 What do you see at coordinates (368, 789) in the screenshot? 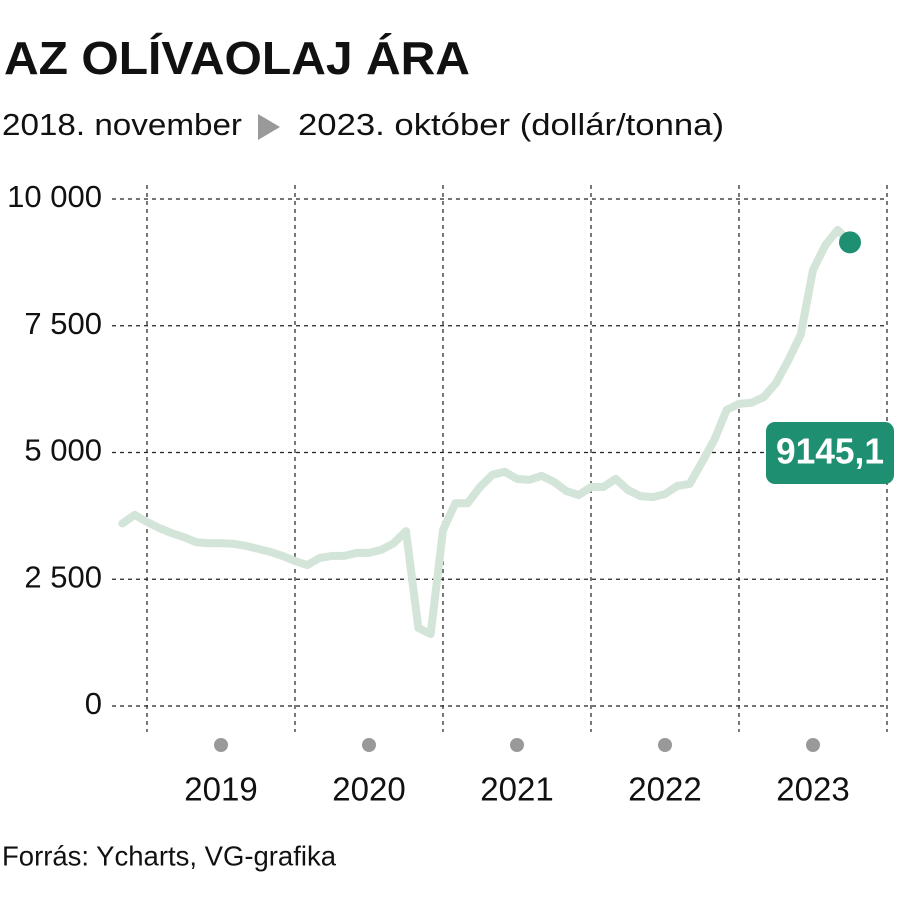
I see `x-tick-label: 2020` at bounding box center [368, 789].